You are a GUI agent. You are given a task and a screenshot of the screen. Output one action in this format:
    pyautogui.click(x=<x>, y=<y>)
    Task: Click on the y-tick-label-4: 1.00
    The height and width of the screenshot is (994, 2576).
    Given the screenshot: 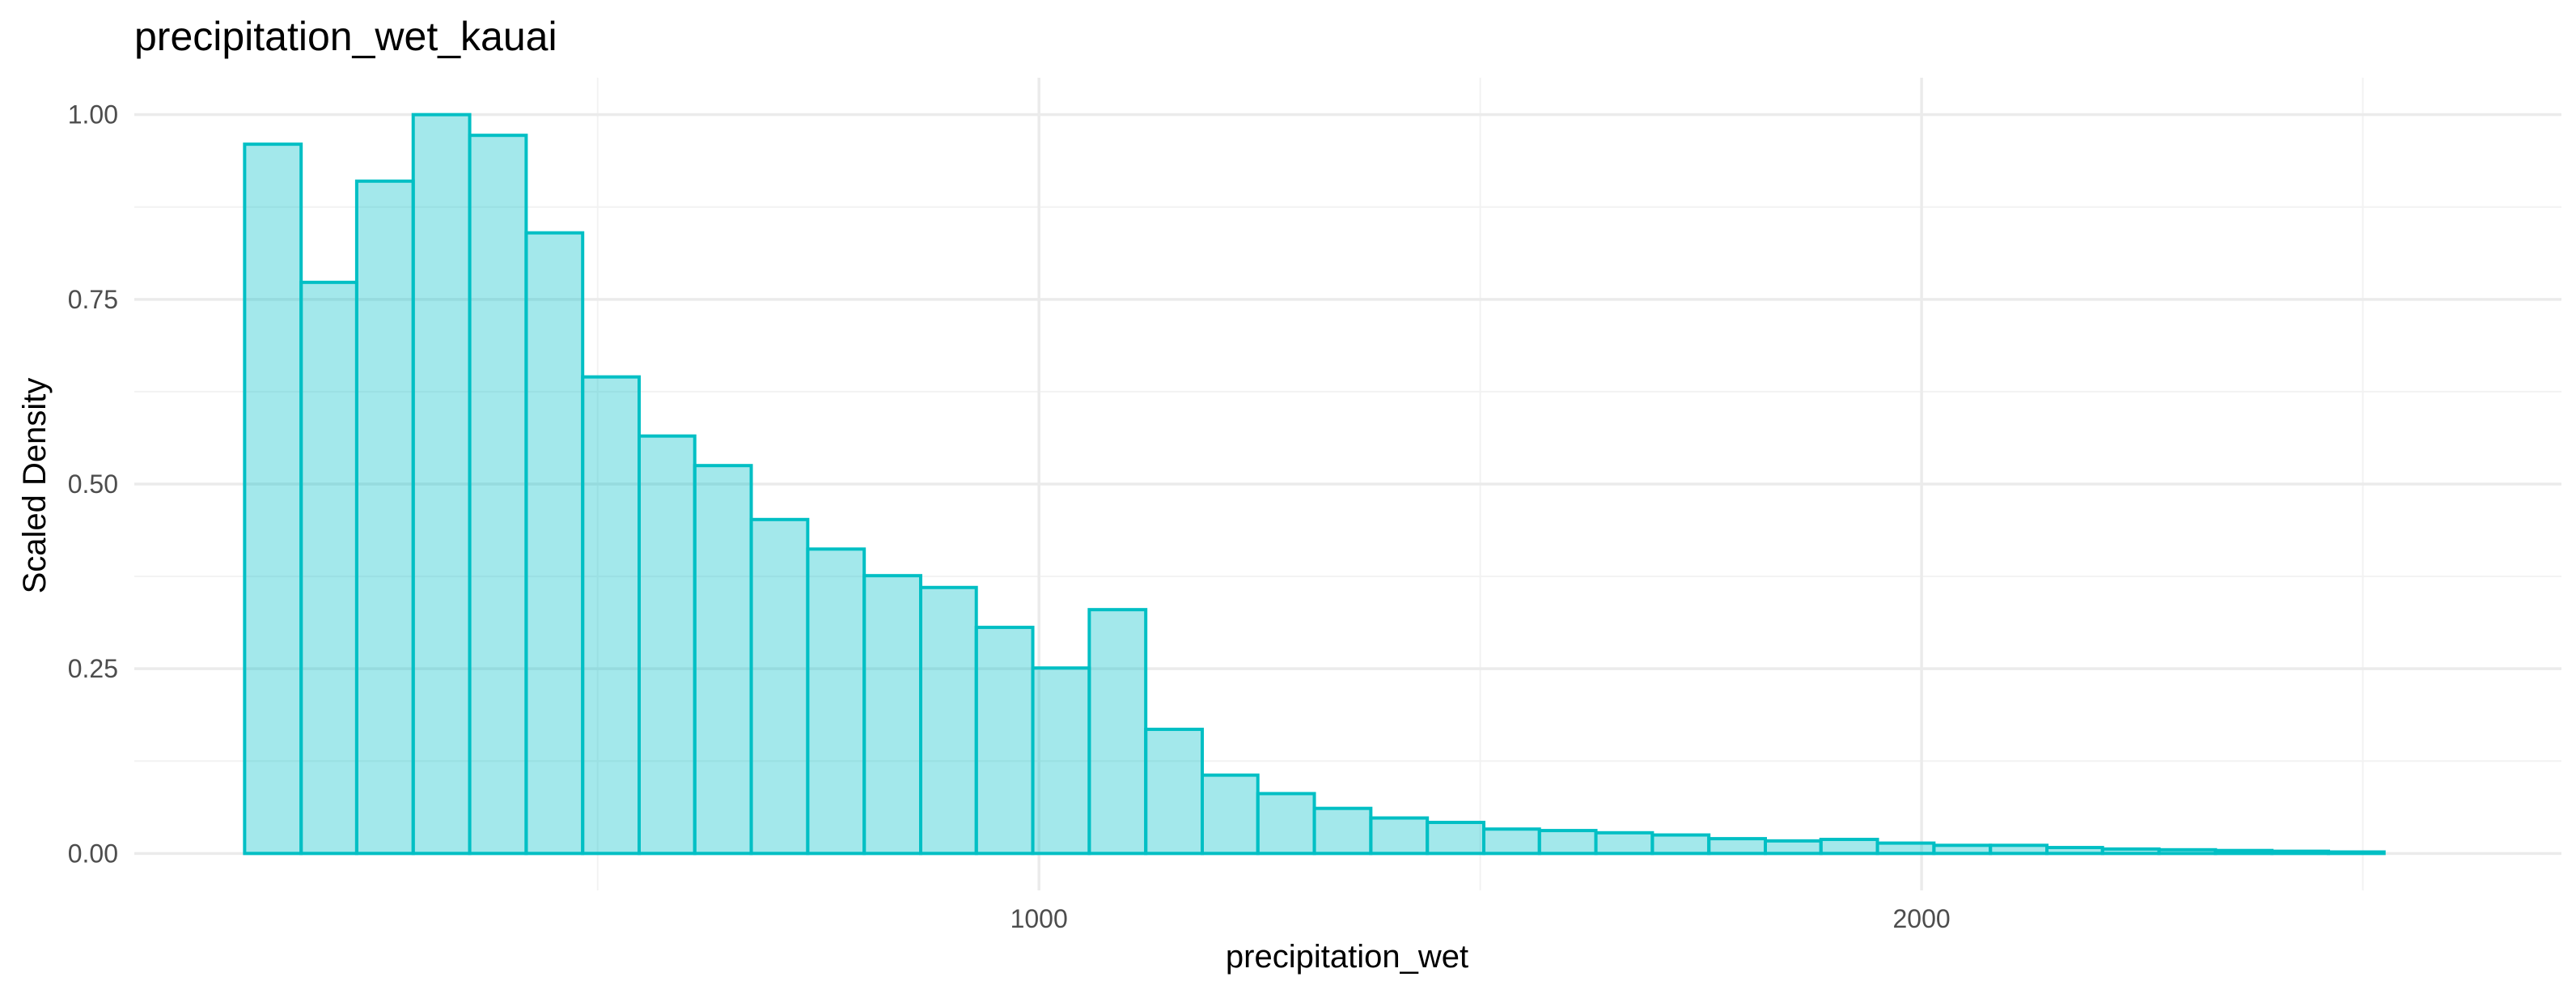 What is the action you would take?
    pyautogui.click(x=93, y=115)
    